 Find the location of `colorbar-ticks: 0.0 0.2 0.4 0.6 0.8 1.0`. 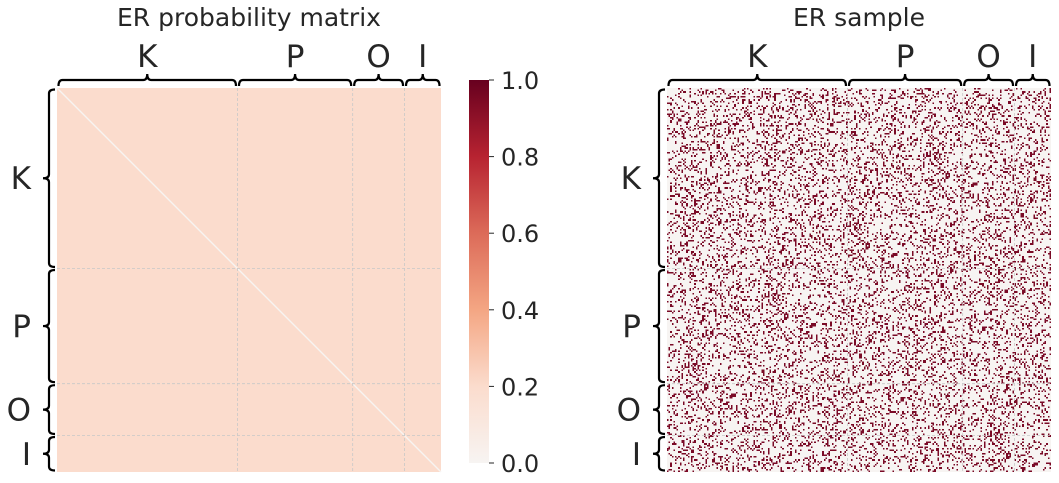

colorbar-ticks: 0.0 0.2 0.4 0.6 0.8 1.0 is located at coordinates (514, 272).